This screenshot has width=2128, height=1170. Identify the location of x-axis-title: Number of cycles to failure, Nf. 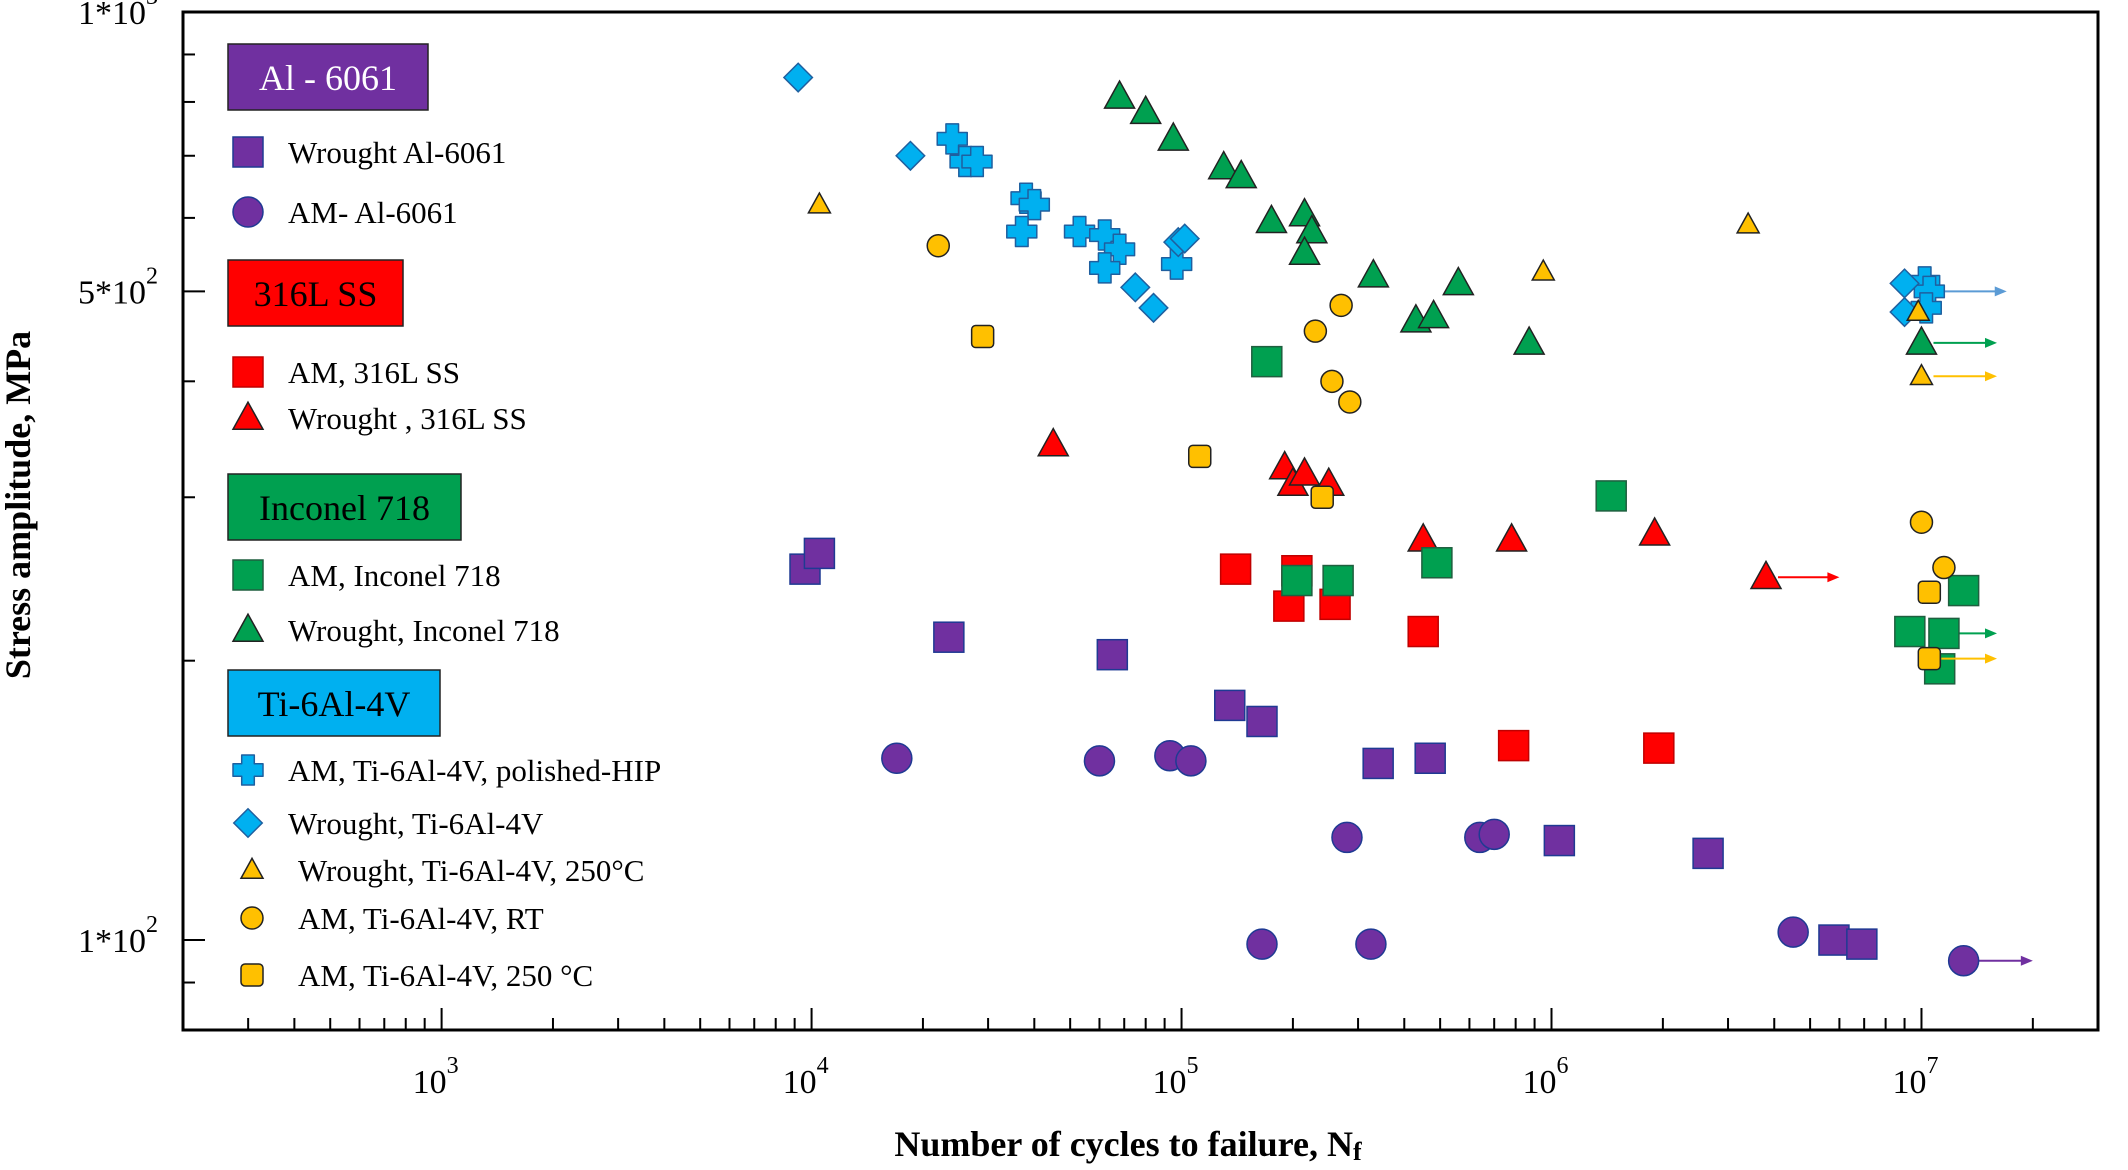
(1128, 1145).